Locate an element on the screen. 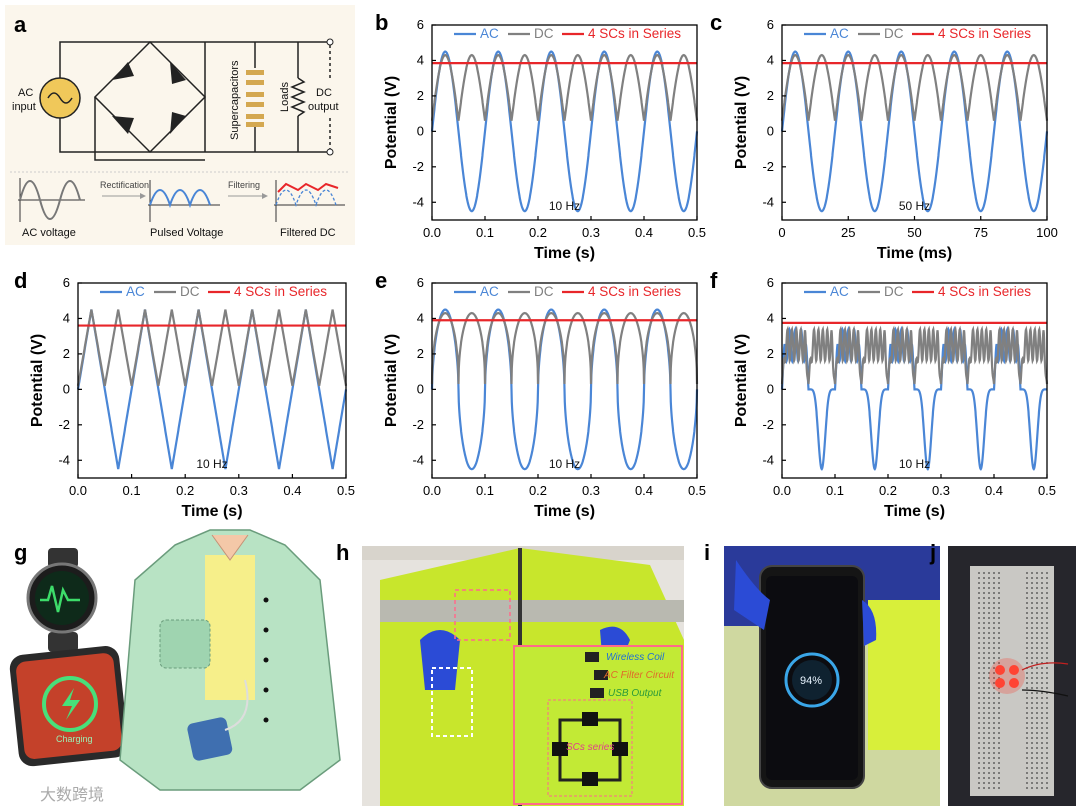 The height and width of the screenshot is (809, 1080). label-wireless-coil: Wireless Coil is located at coordinates (635, 657).